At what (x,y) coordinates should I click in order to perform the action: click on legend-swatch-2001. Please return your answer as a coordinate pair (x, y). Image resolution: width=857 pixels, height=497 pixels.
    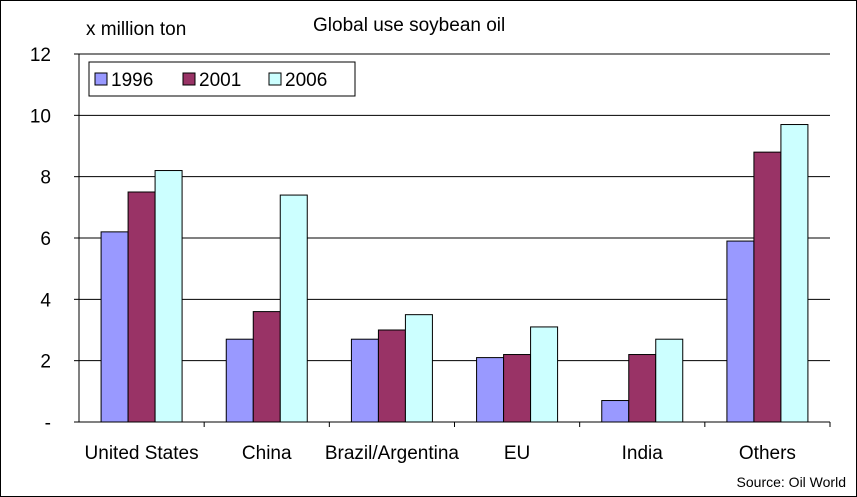
    Looking at the image, I should click on (189, 79).